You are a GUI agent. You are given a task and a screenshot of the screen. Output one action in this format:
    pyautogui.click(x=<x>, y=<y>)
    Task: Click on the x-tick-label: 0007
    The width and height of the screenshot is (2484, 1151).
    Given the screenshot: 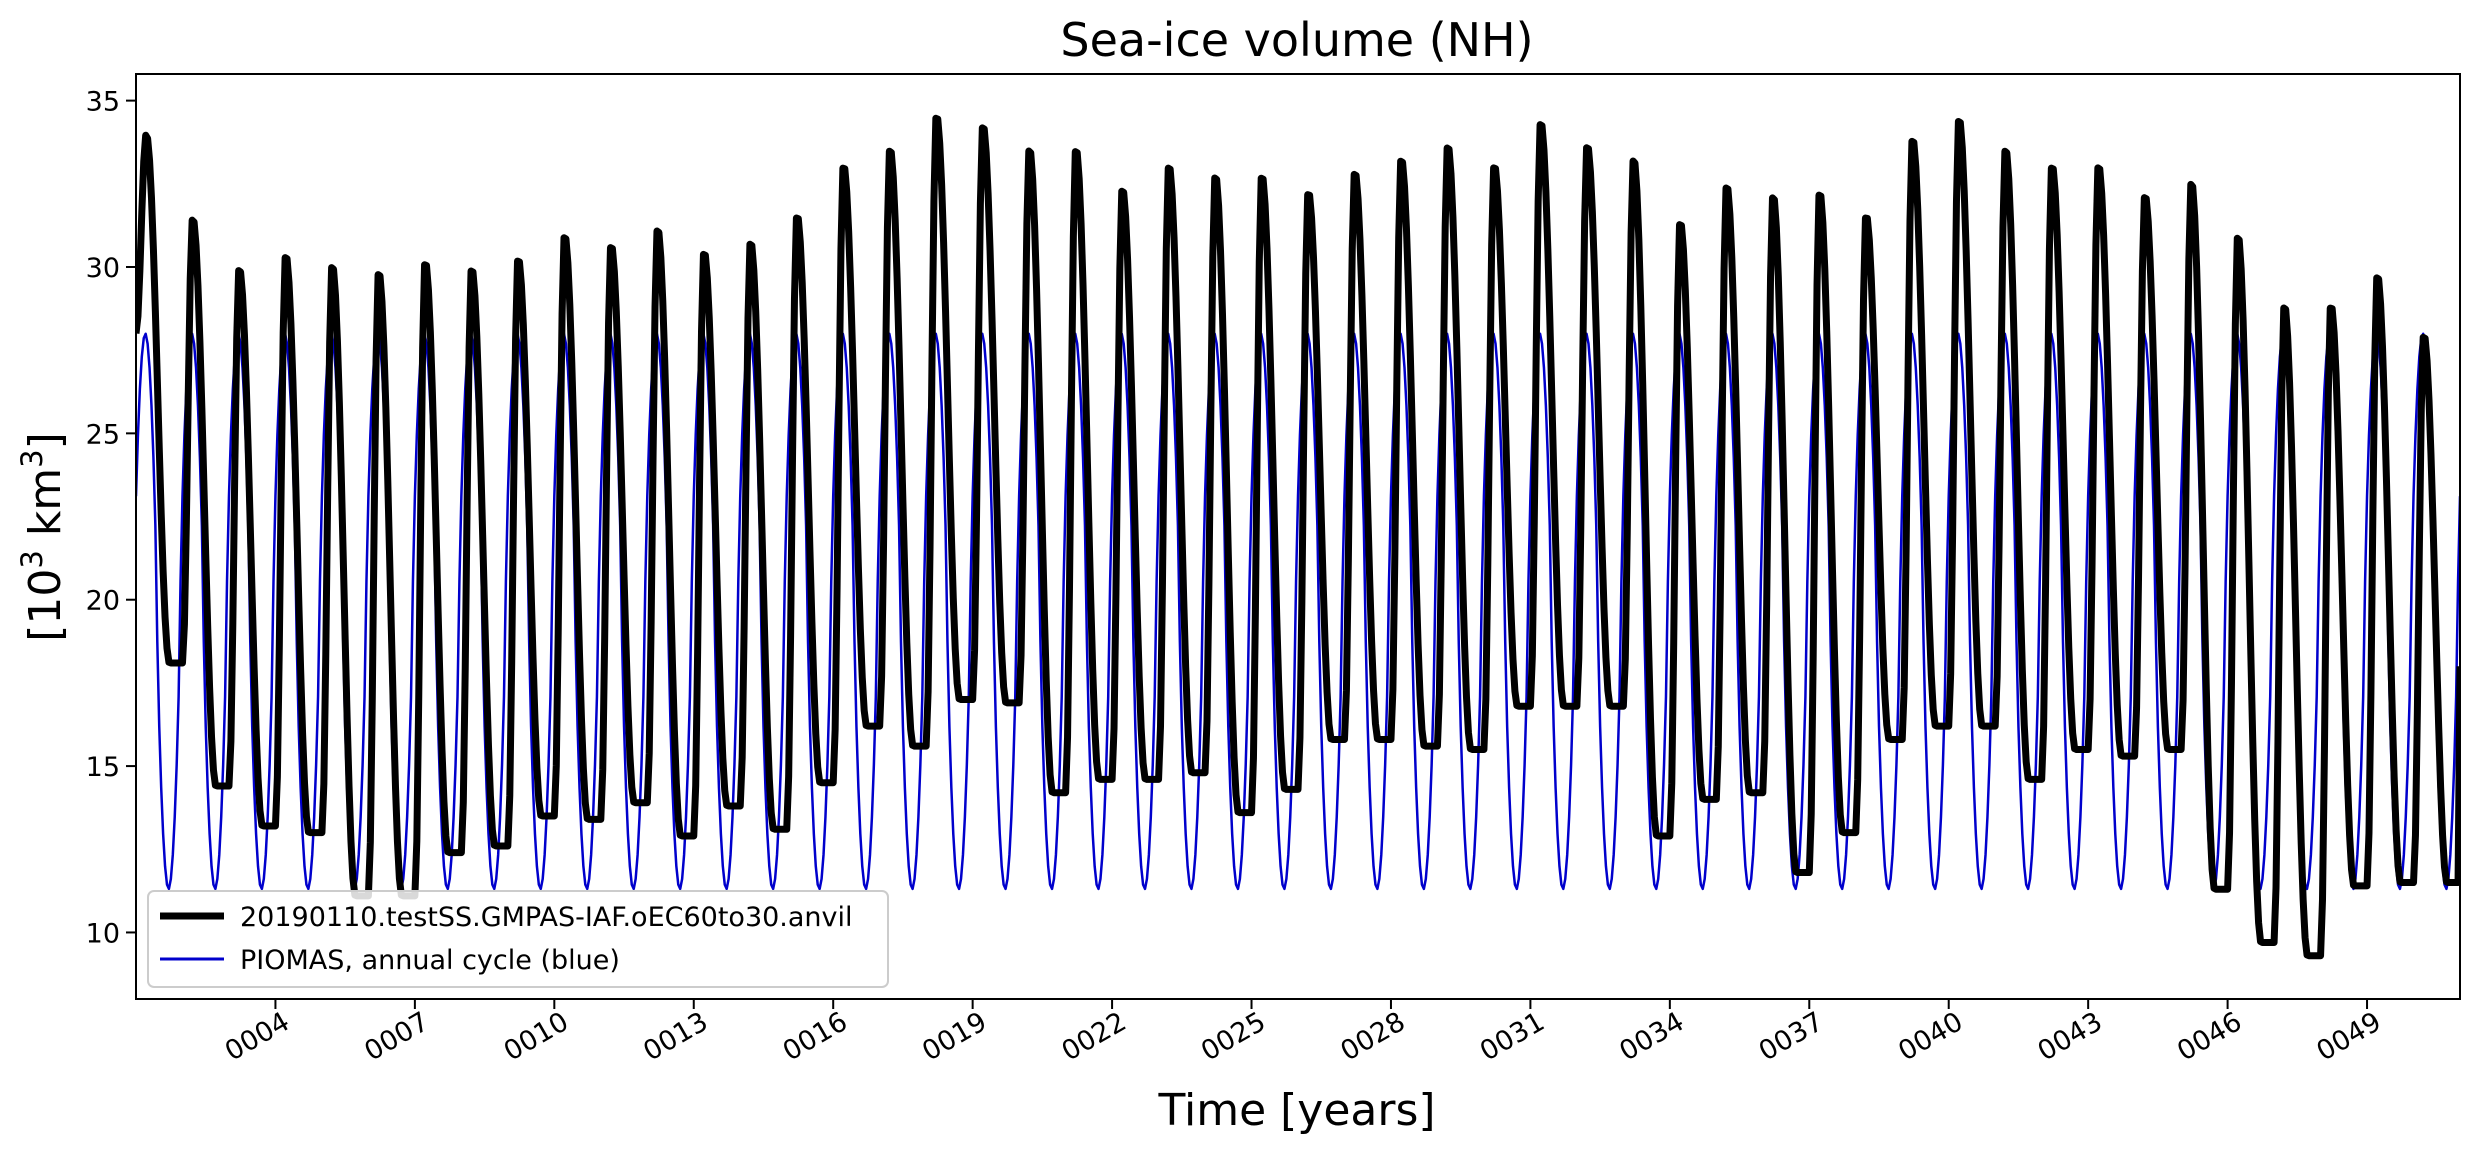 What is the action you would take?
    pyautogui.click(x=396, y=1036)
    